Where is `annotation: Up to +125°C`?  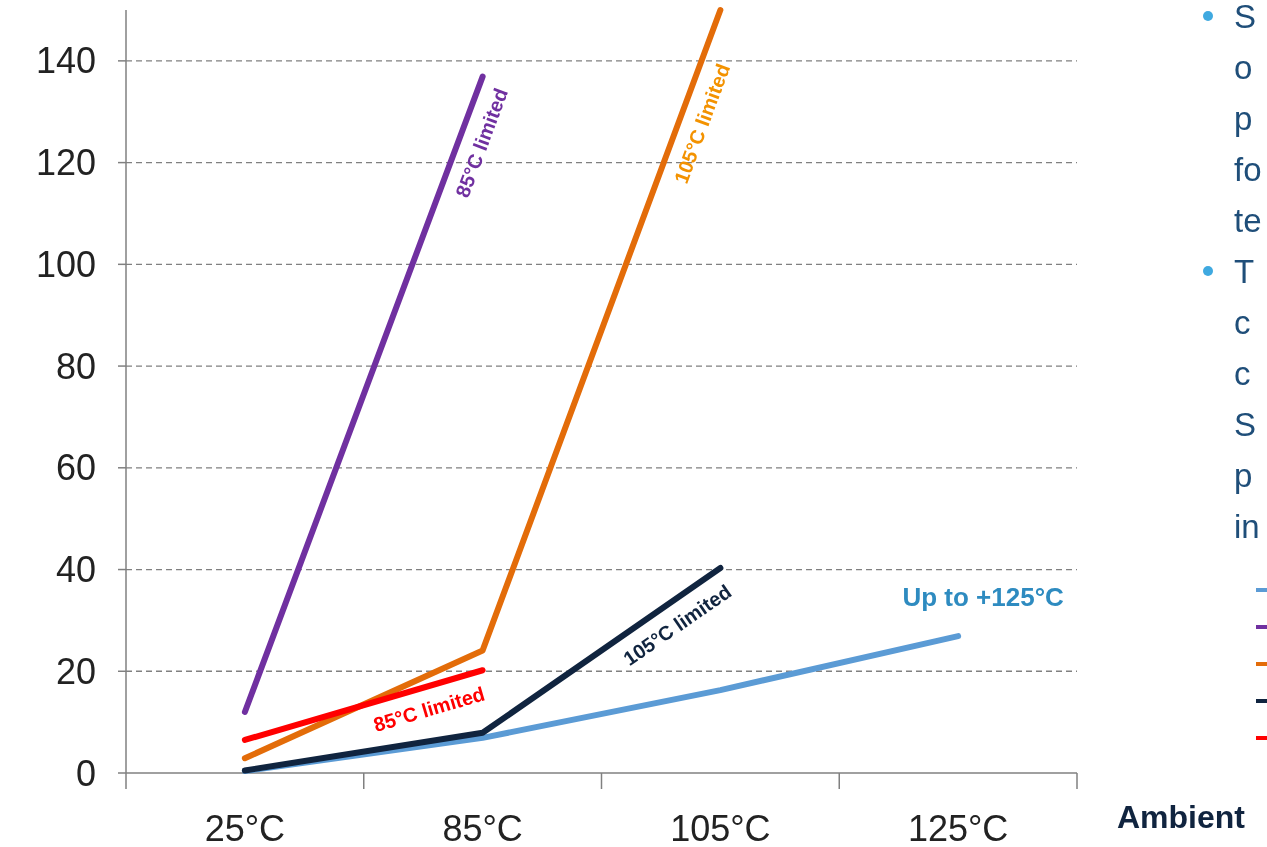
annotation: Up to +125°C is located at coordinates (983, 597).